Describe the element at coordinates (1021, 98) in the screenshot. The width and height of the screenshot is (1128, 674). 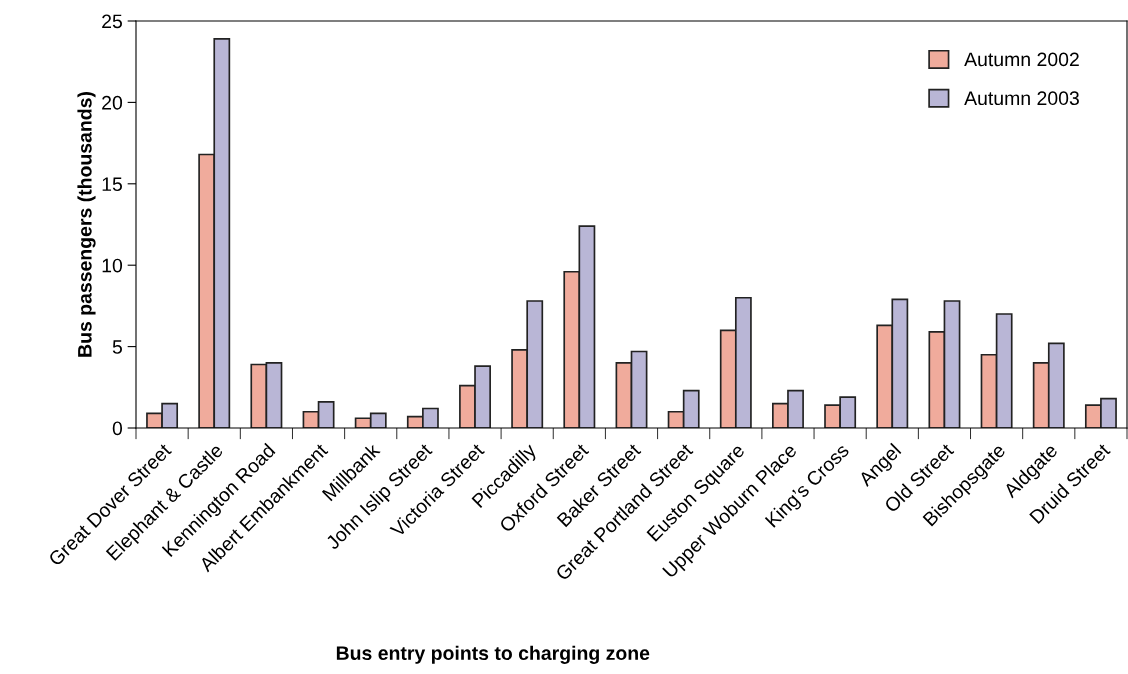
I see `legend-label: Autumn 2003` at that location.